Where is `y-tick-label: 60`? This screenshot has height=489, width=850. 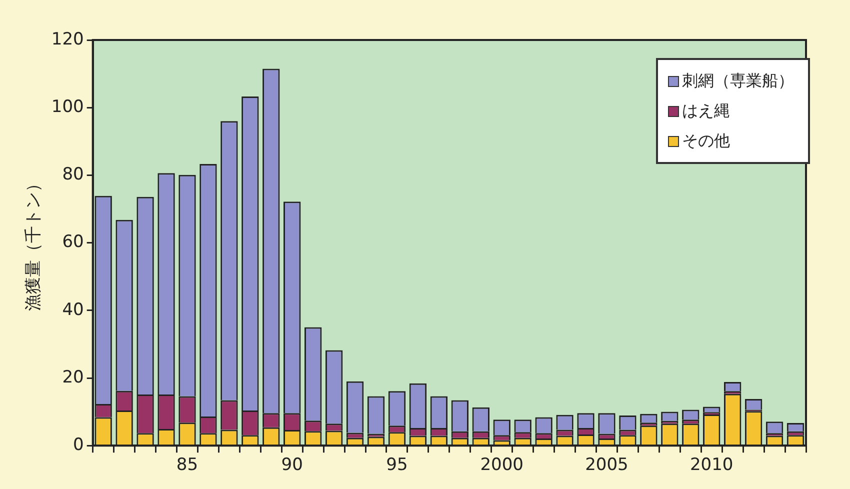
y-tick-label: 60 is located at coordinates (73, 242).